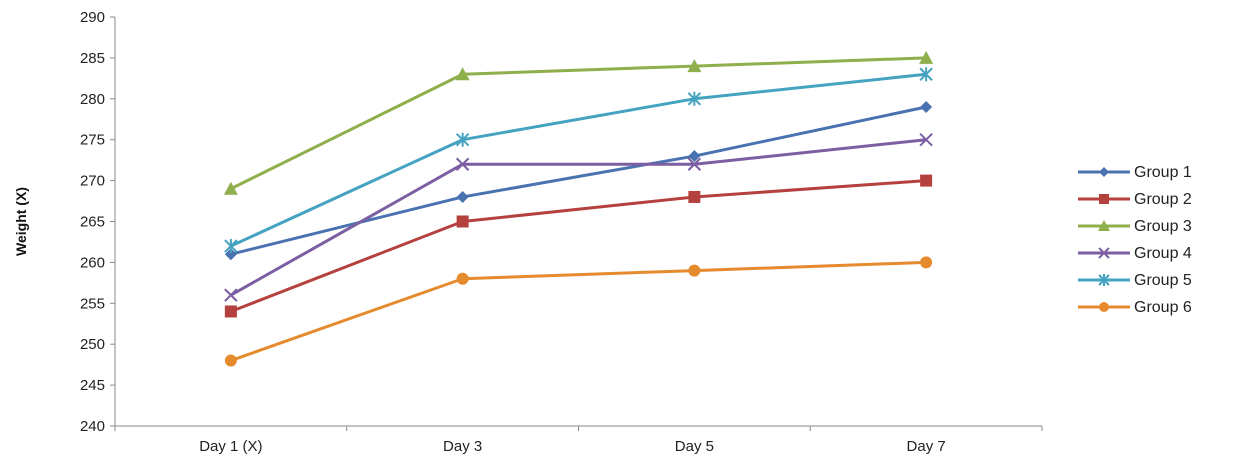 This screenshot has height=473, width=1234. What do you see at coordinates (92, 385) in the screenshot?
I see `y-tick-label: 245` at bounding box center [92, 385].